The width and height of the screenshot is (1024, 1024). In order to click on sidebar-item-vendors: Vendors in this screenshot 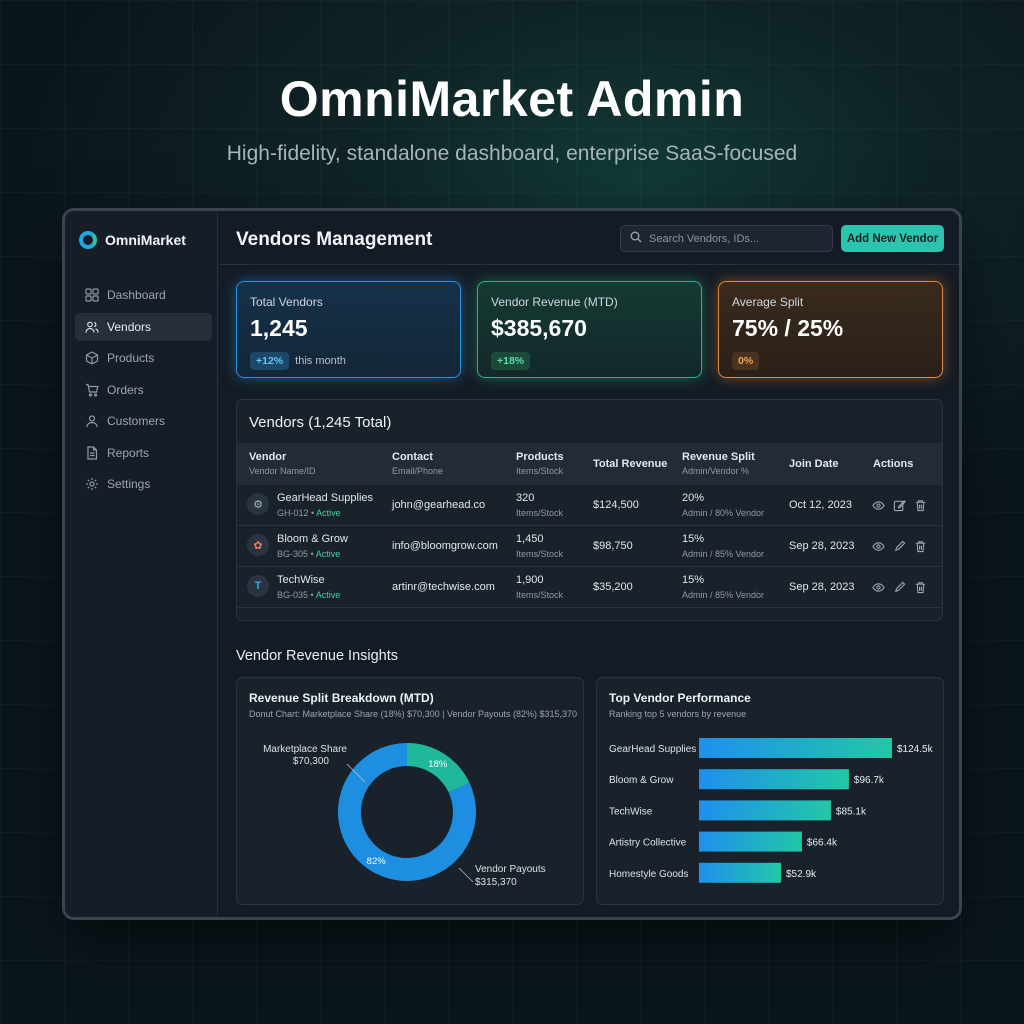, I will do `click(143, 326)`.